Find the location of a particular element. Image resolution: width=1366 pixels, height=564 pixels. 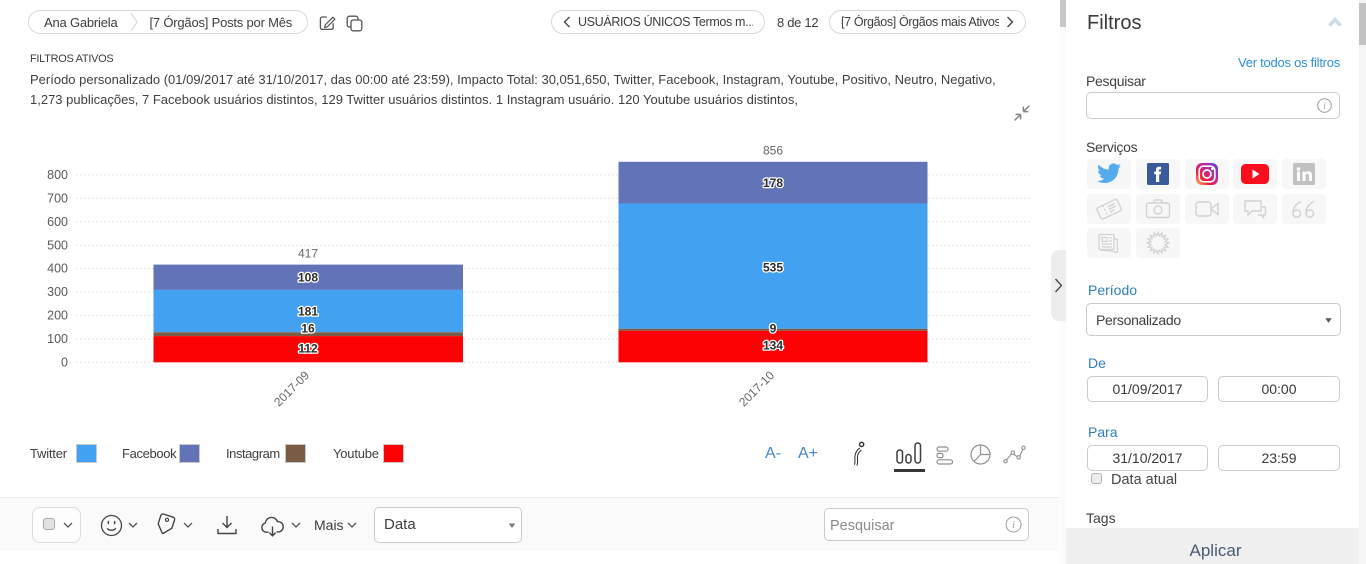

svg-text: 134 is located at coordinates (773, 346).